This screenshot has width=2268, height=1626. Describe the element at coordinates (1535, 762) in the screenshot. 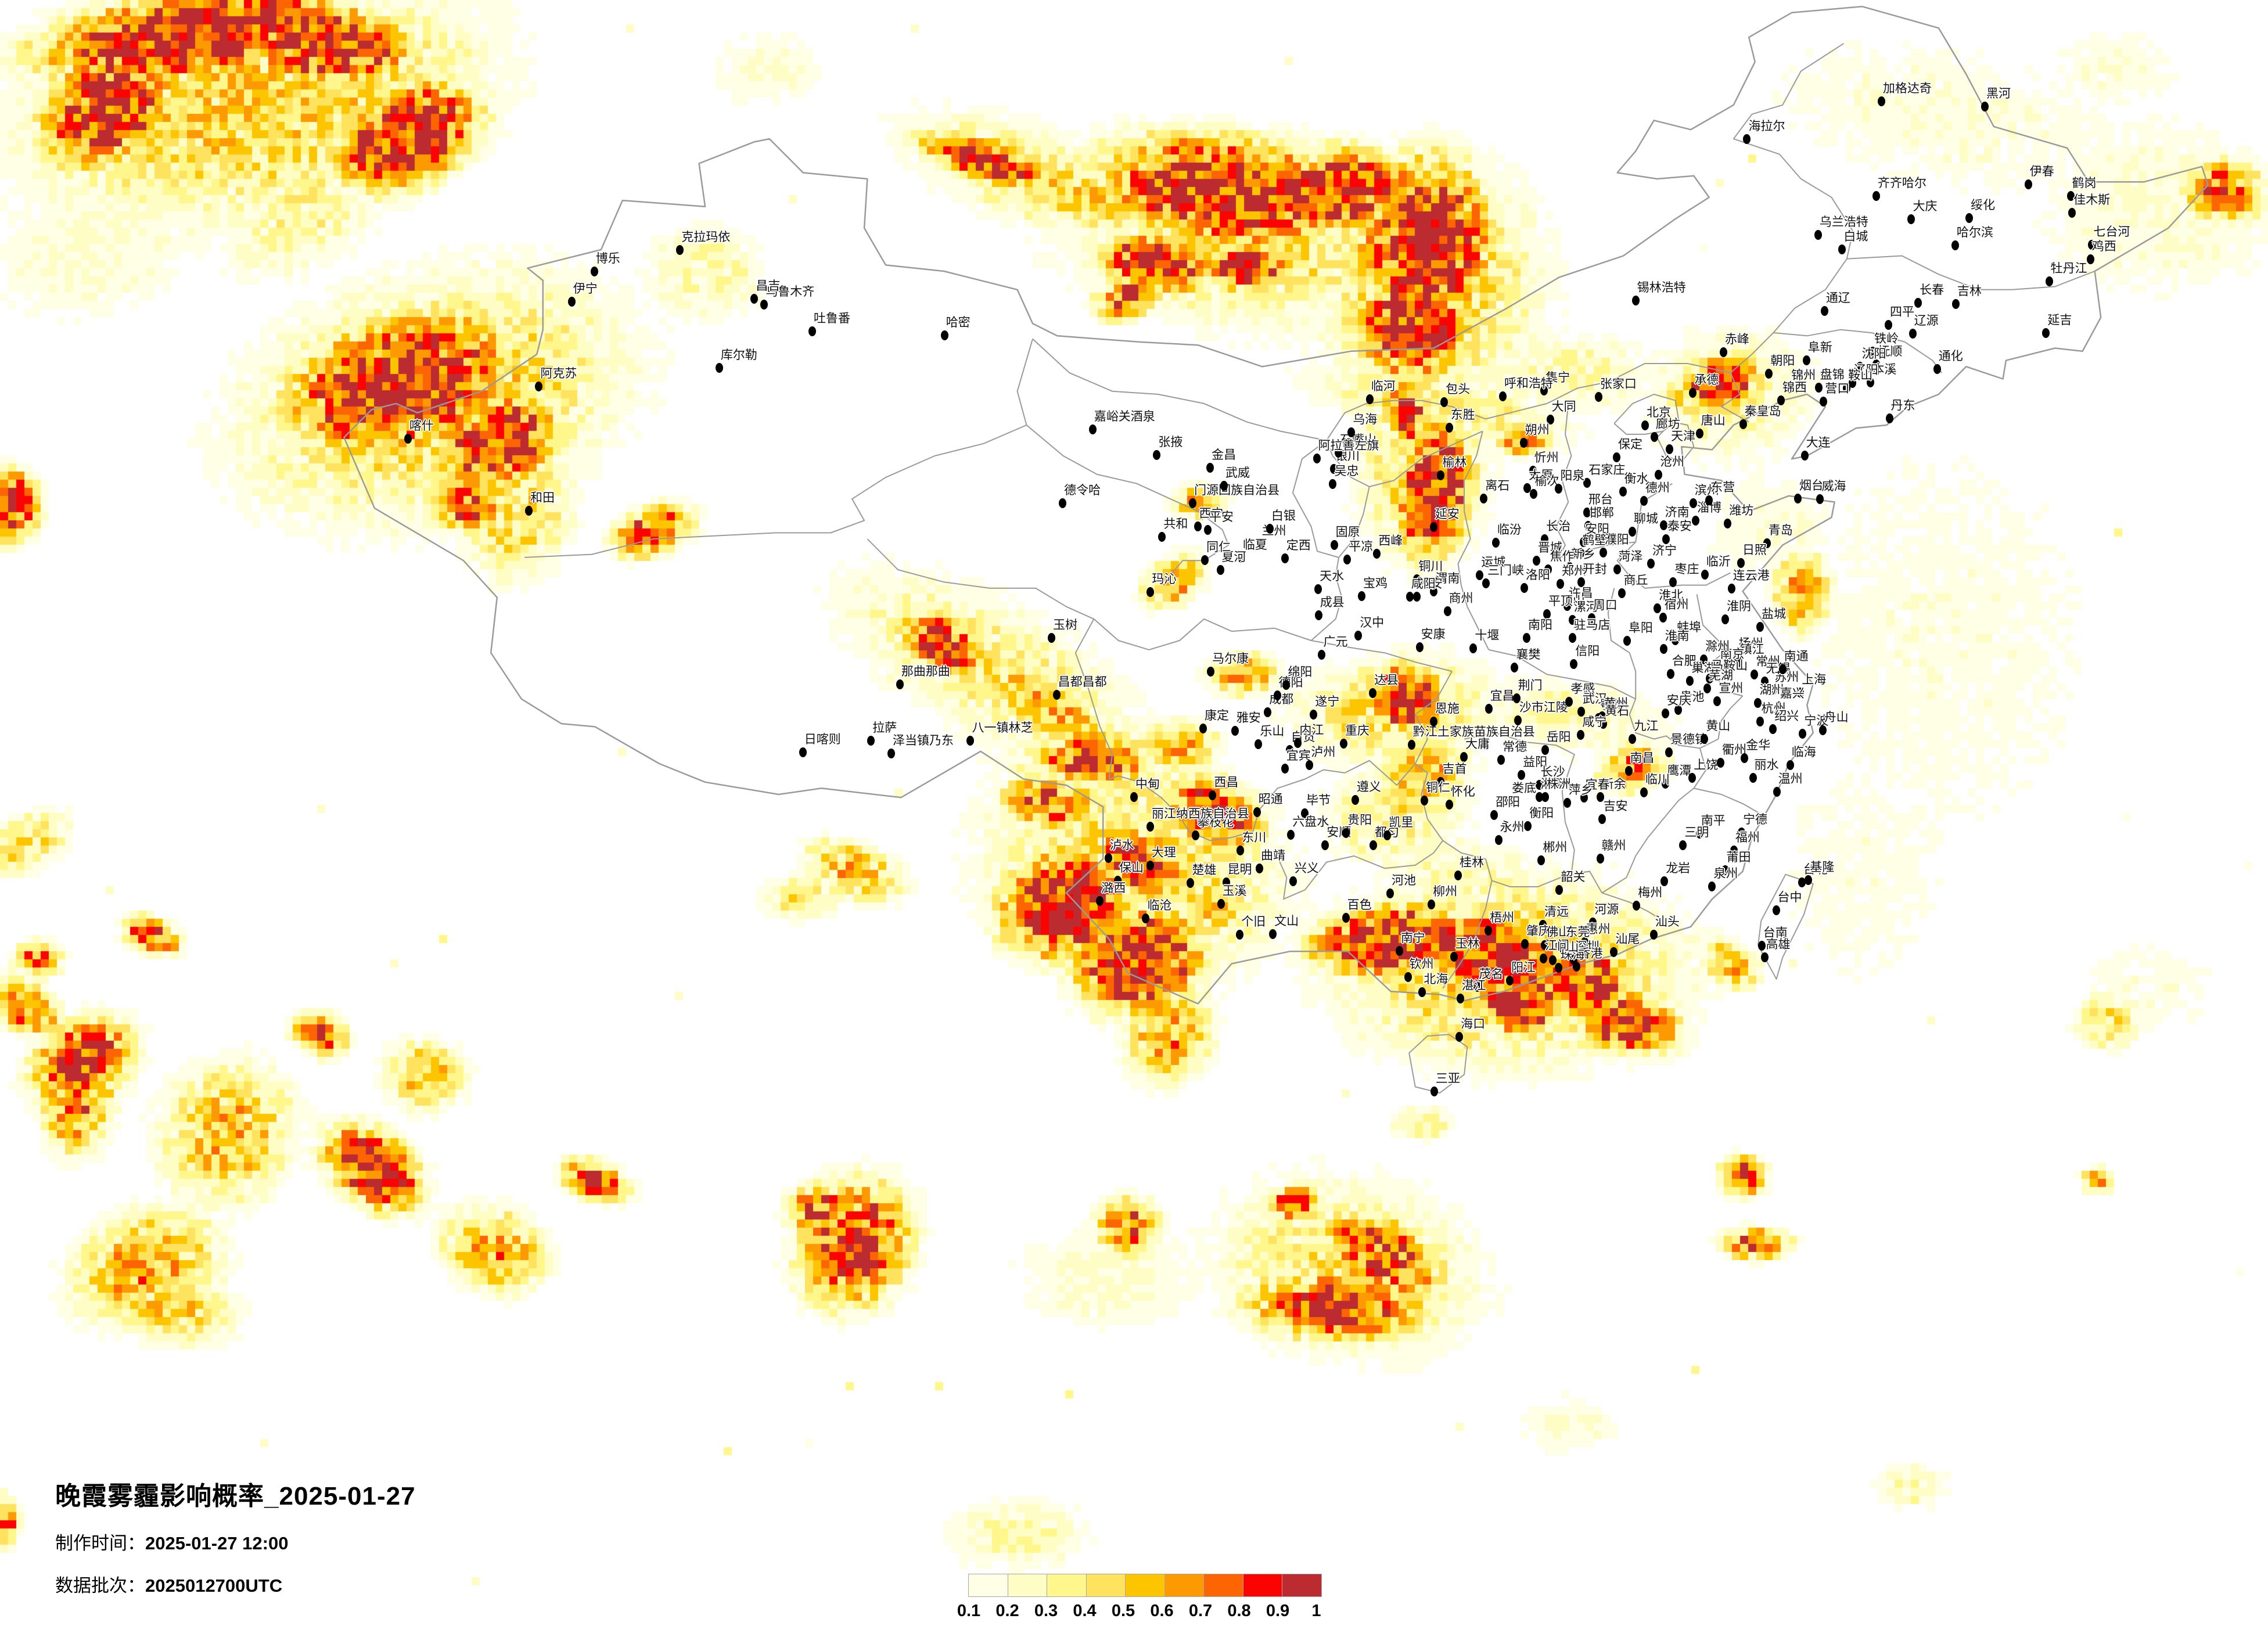

I see `city-label: 益阳` at that location.